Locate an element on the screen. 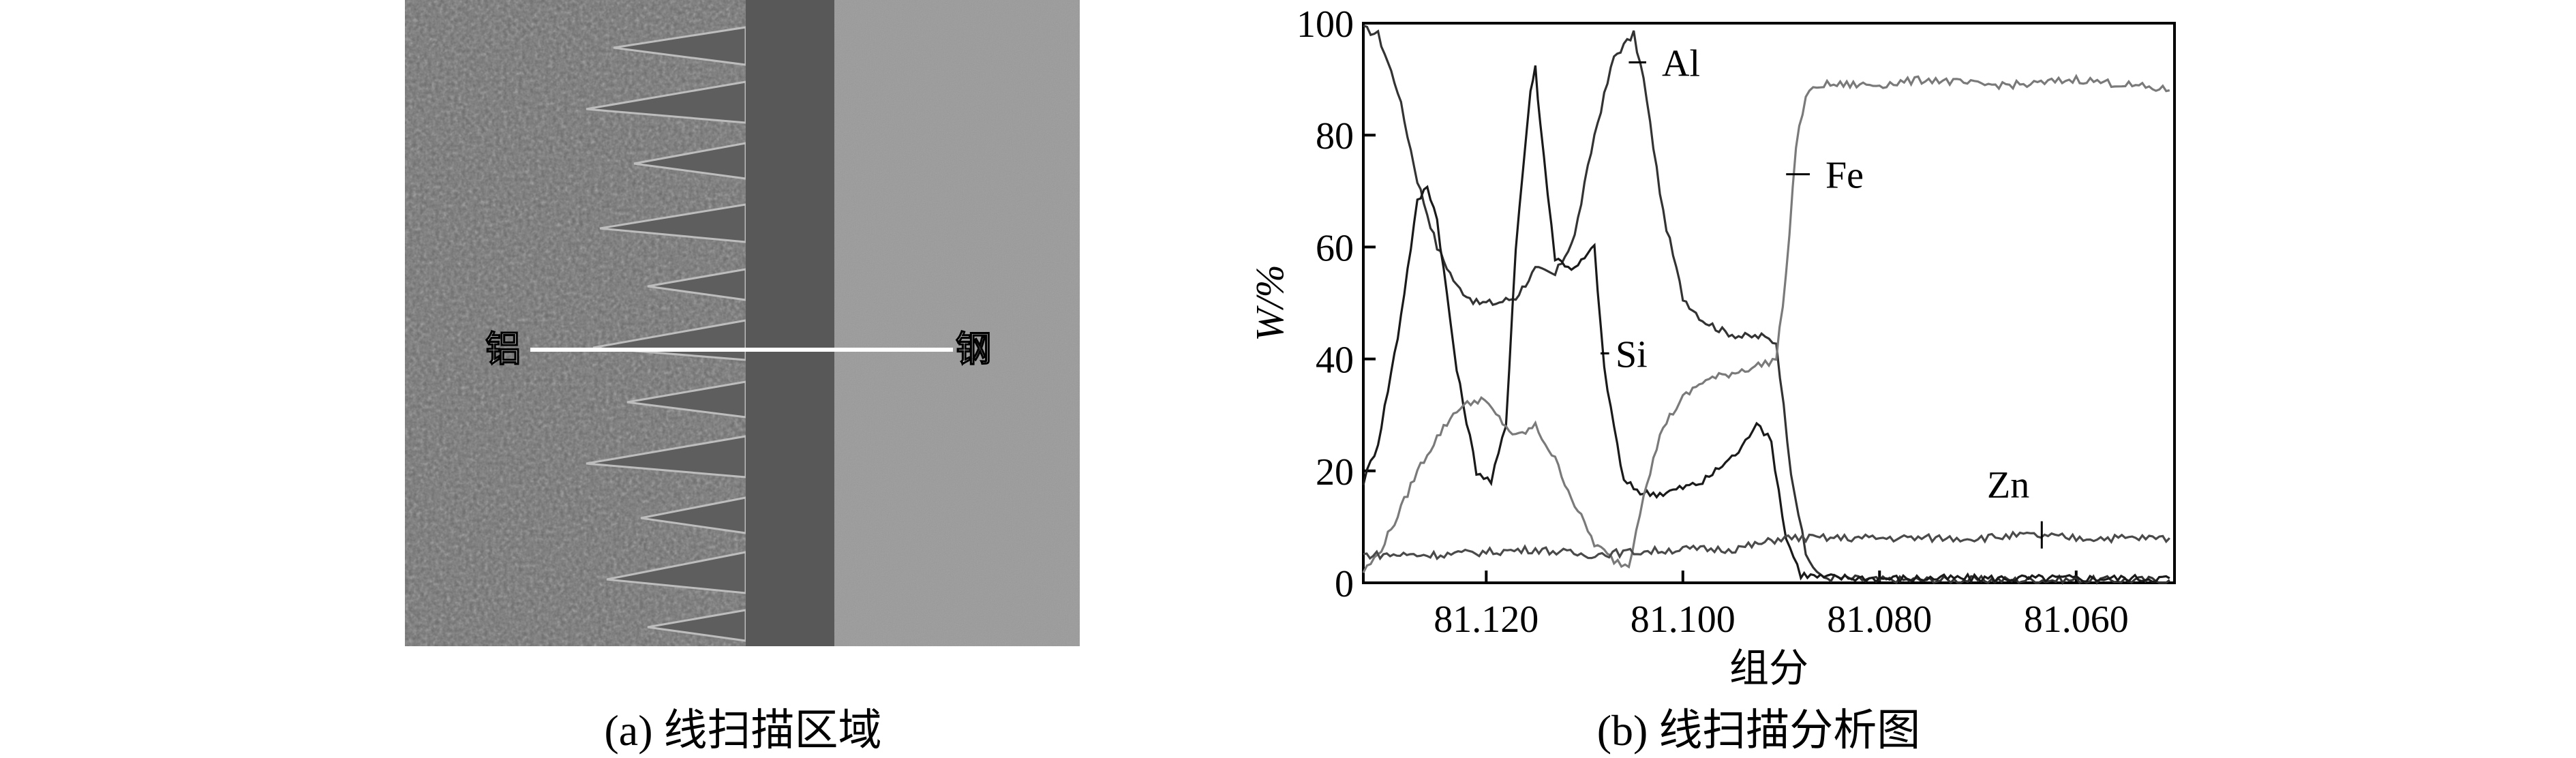 Image resolution: width=2576 pixels, height=758 pixels. caption-panel-a: (a) 线扫描区域 is located at coordinates (743, 730).